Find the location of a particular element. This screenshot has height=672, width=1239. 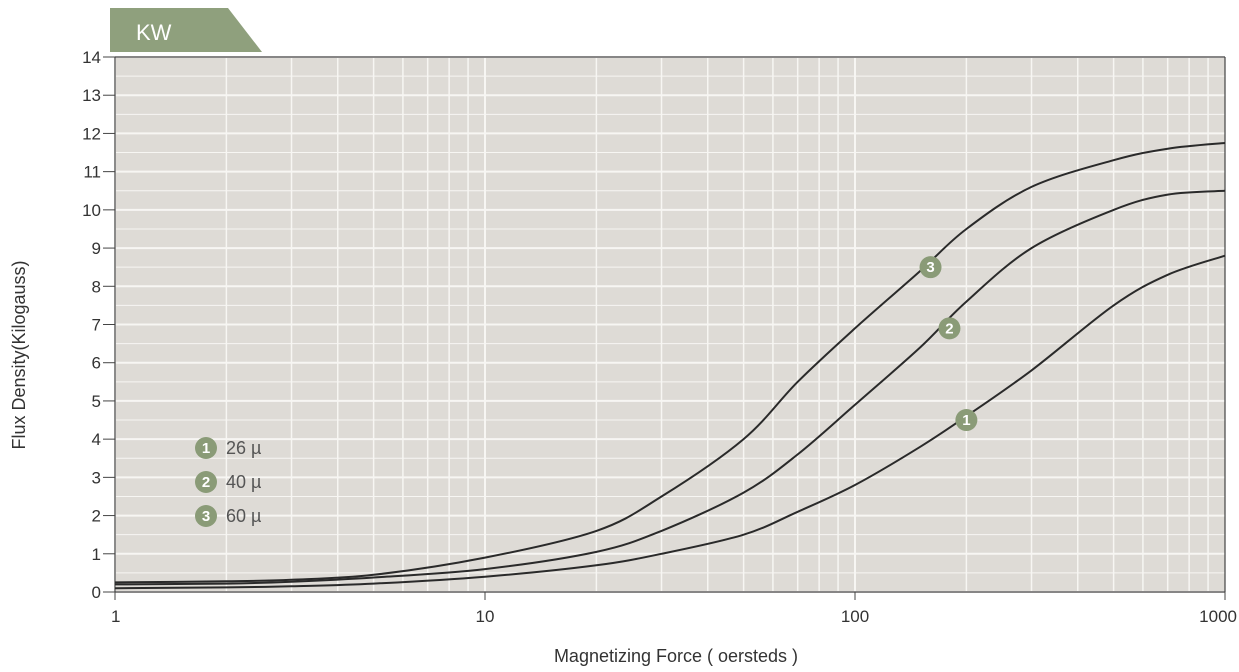

y-tick-label: 4 is located at coordinates (96, 439).